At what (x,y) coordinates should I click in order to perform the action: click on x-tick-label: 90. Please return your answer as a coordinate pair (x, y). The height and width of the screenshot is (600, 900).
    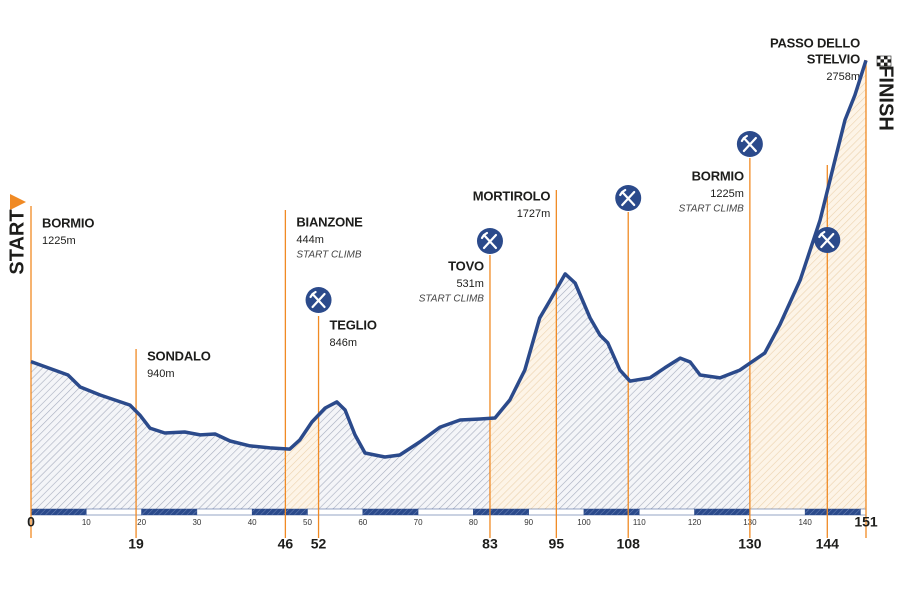
    Looking at the image, I should click on (528, 522).